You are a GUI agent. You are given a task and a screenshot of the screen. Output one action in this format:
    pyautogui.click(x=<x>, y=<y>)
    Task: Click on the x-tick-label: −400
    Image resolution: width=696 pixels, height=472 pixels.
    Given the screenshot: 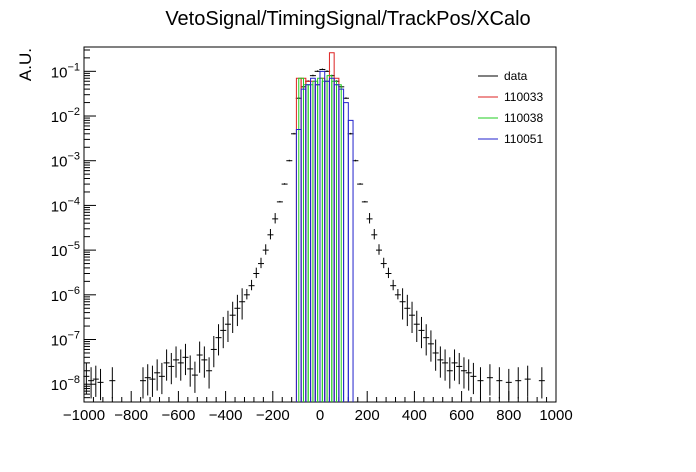 What is the action you would take?
    pyautogui.click(x=226, y=415)
    